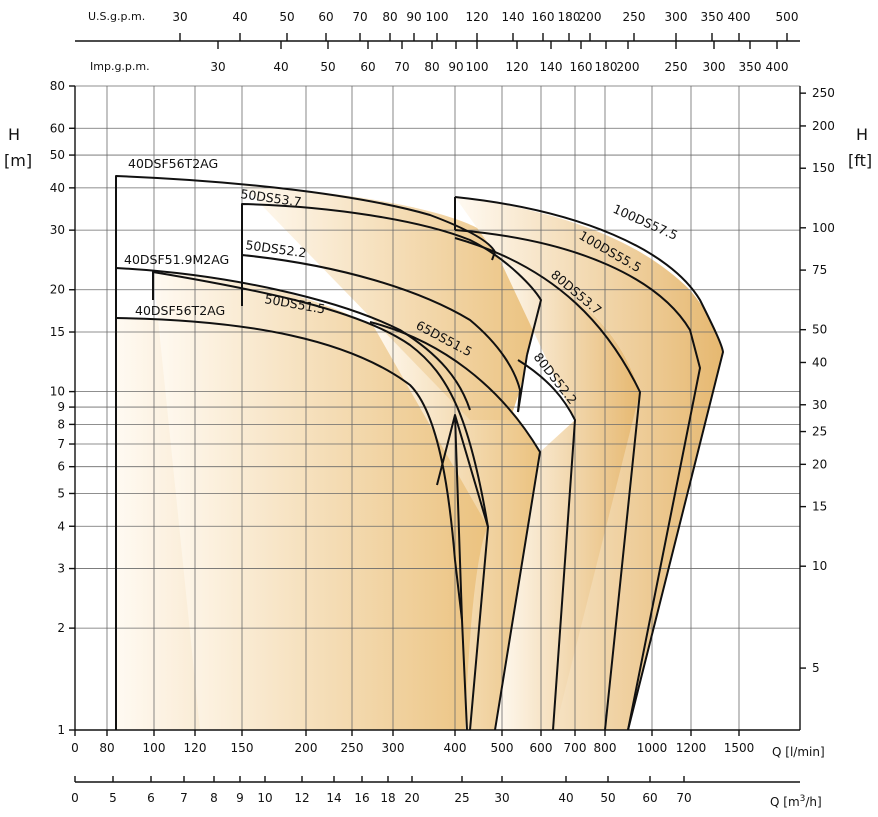 This screenshot has width=878, height=817. I want to click on area-upper-50ds, so click(391, 302).